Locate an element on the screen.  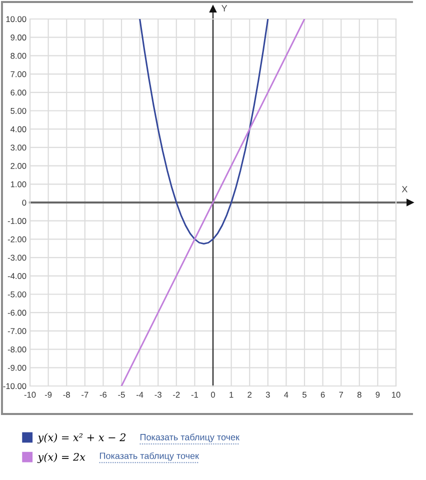
y-tick-label: -5.00 is located at coordinates (17, 294).